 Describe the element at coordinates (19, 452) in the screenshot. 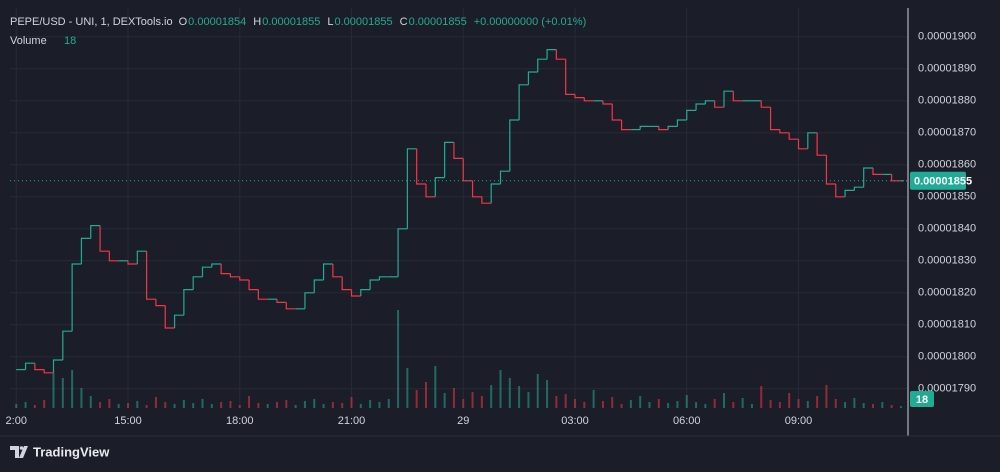

I see `logo` at that location.